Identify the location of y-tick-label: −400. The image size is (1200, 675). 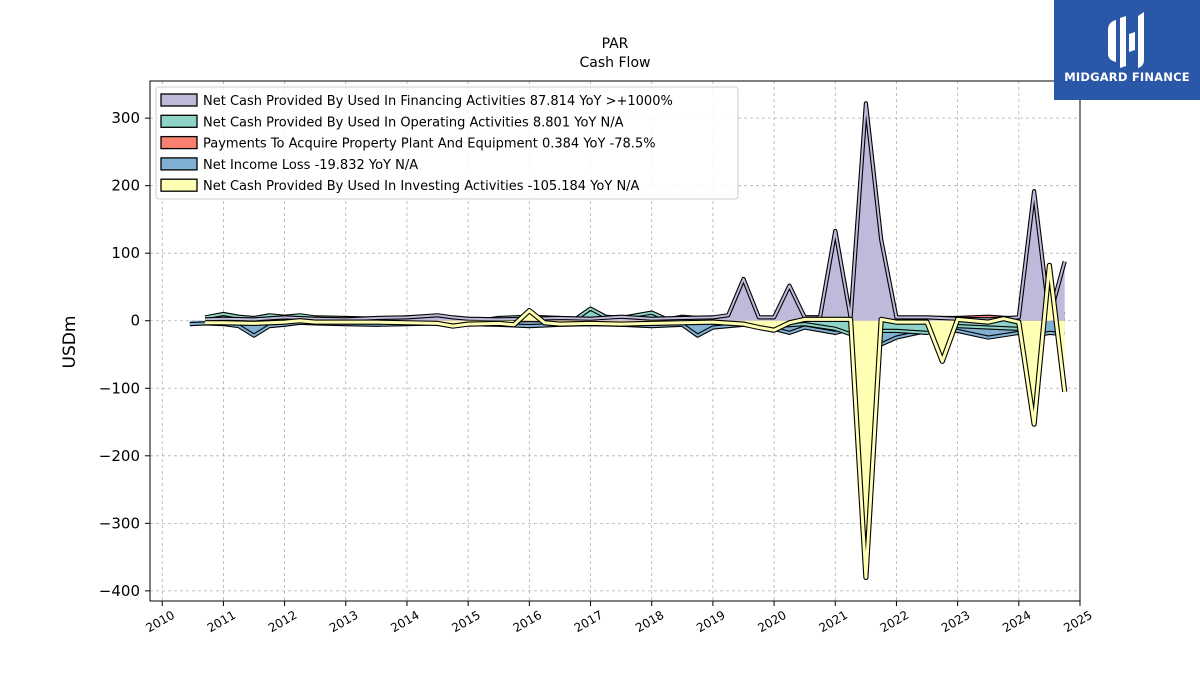
(119, 591).